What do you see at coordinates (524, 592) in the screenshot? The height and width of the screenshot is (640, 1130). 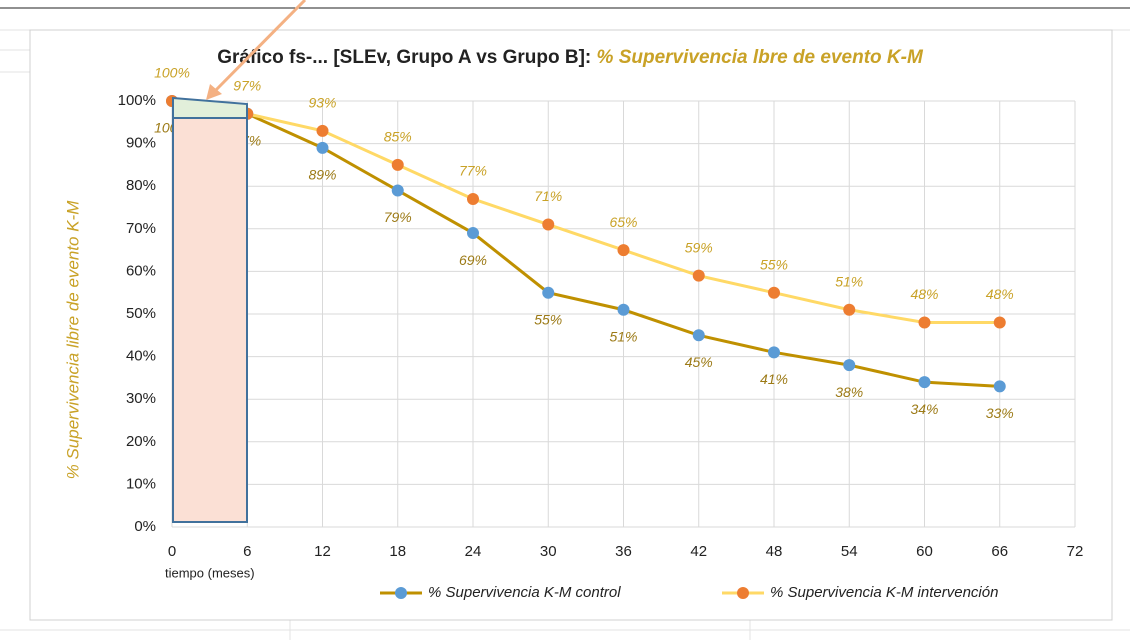 I see `legend-label: % Supervivencia K-M control` at bounding box center [524, 592].